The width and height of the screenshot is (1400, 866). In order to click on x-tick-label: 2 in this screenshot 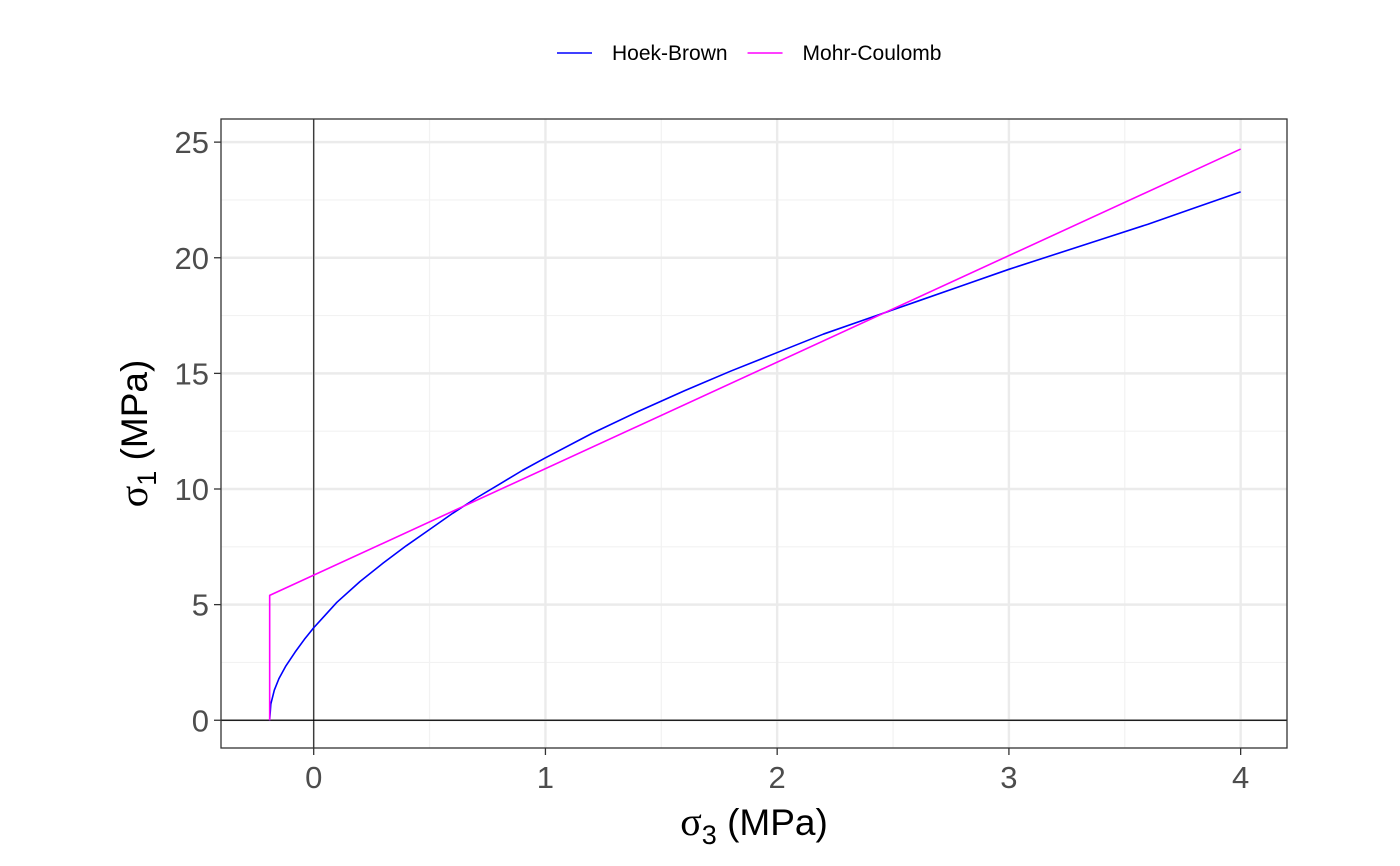, I will do `click(777, 777)`.